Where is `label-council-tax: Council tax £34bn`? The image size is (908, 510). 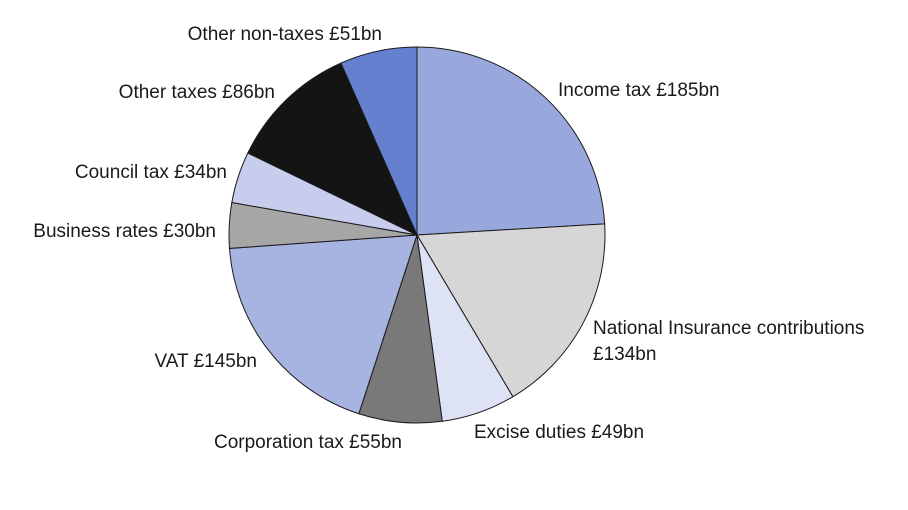
label-council-tax: Council tax £34bn is located at coordinates (151, 172).